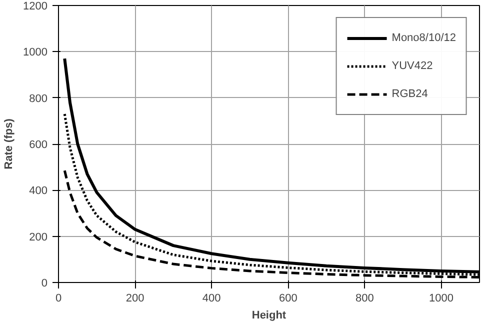 This screenshot has width=486, height=326. What do you see at coordinates (38, 145) in the screenshot?
I see `y-tick-label: 600` at bounding box center [38, 145].